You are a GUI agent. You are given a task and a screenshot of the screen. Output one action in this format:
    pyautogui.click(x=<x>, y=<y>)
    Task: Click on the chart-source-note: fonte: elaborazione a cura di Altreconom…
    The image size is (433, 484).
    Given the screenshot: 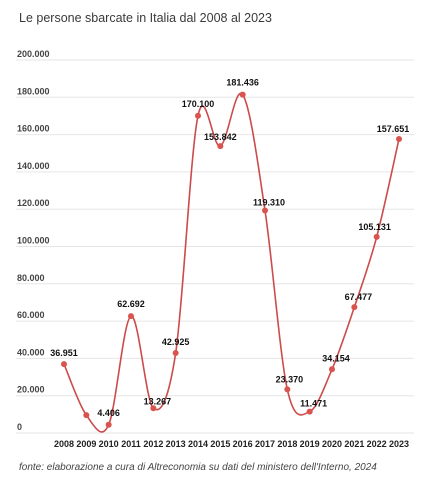 What is the action you would take?
    pyautogui.click(x=198, y=467)
    